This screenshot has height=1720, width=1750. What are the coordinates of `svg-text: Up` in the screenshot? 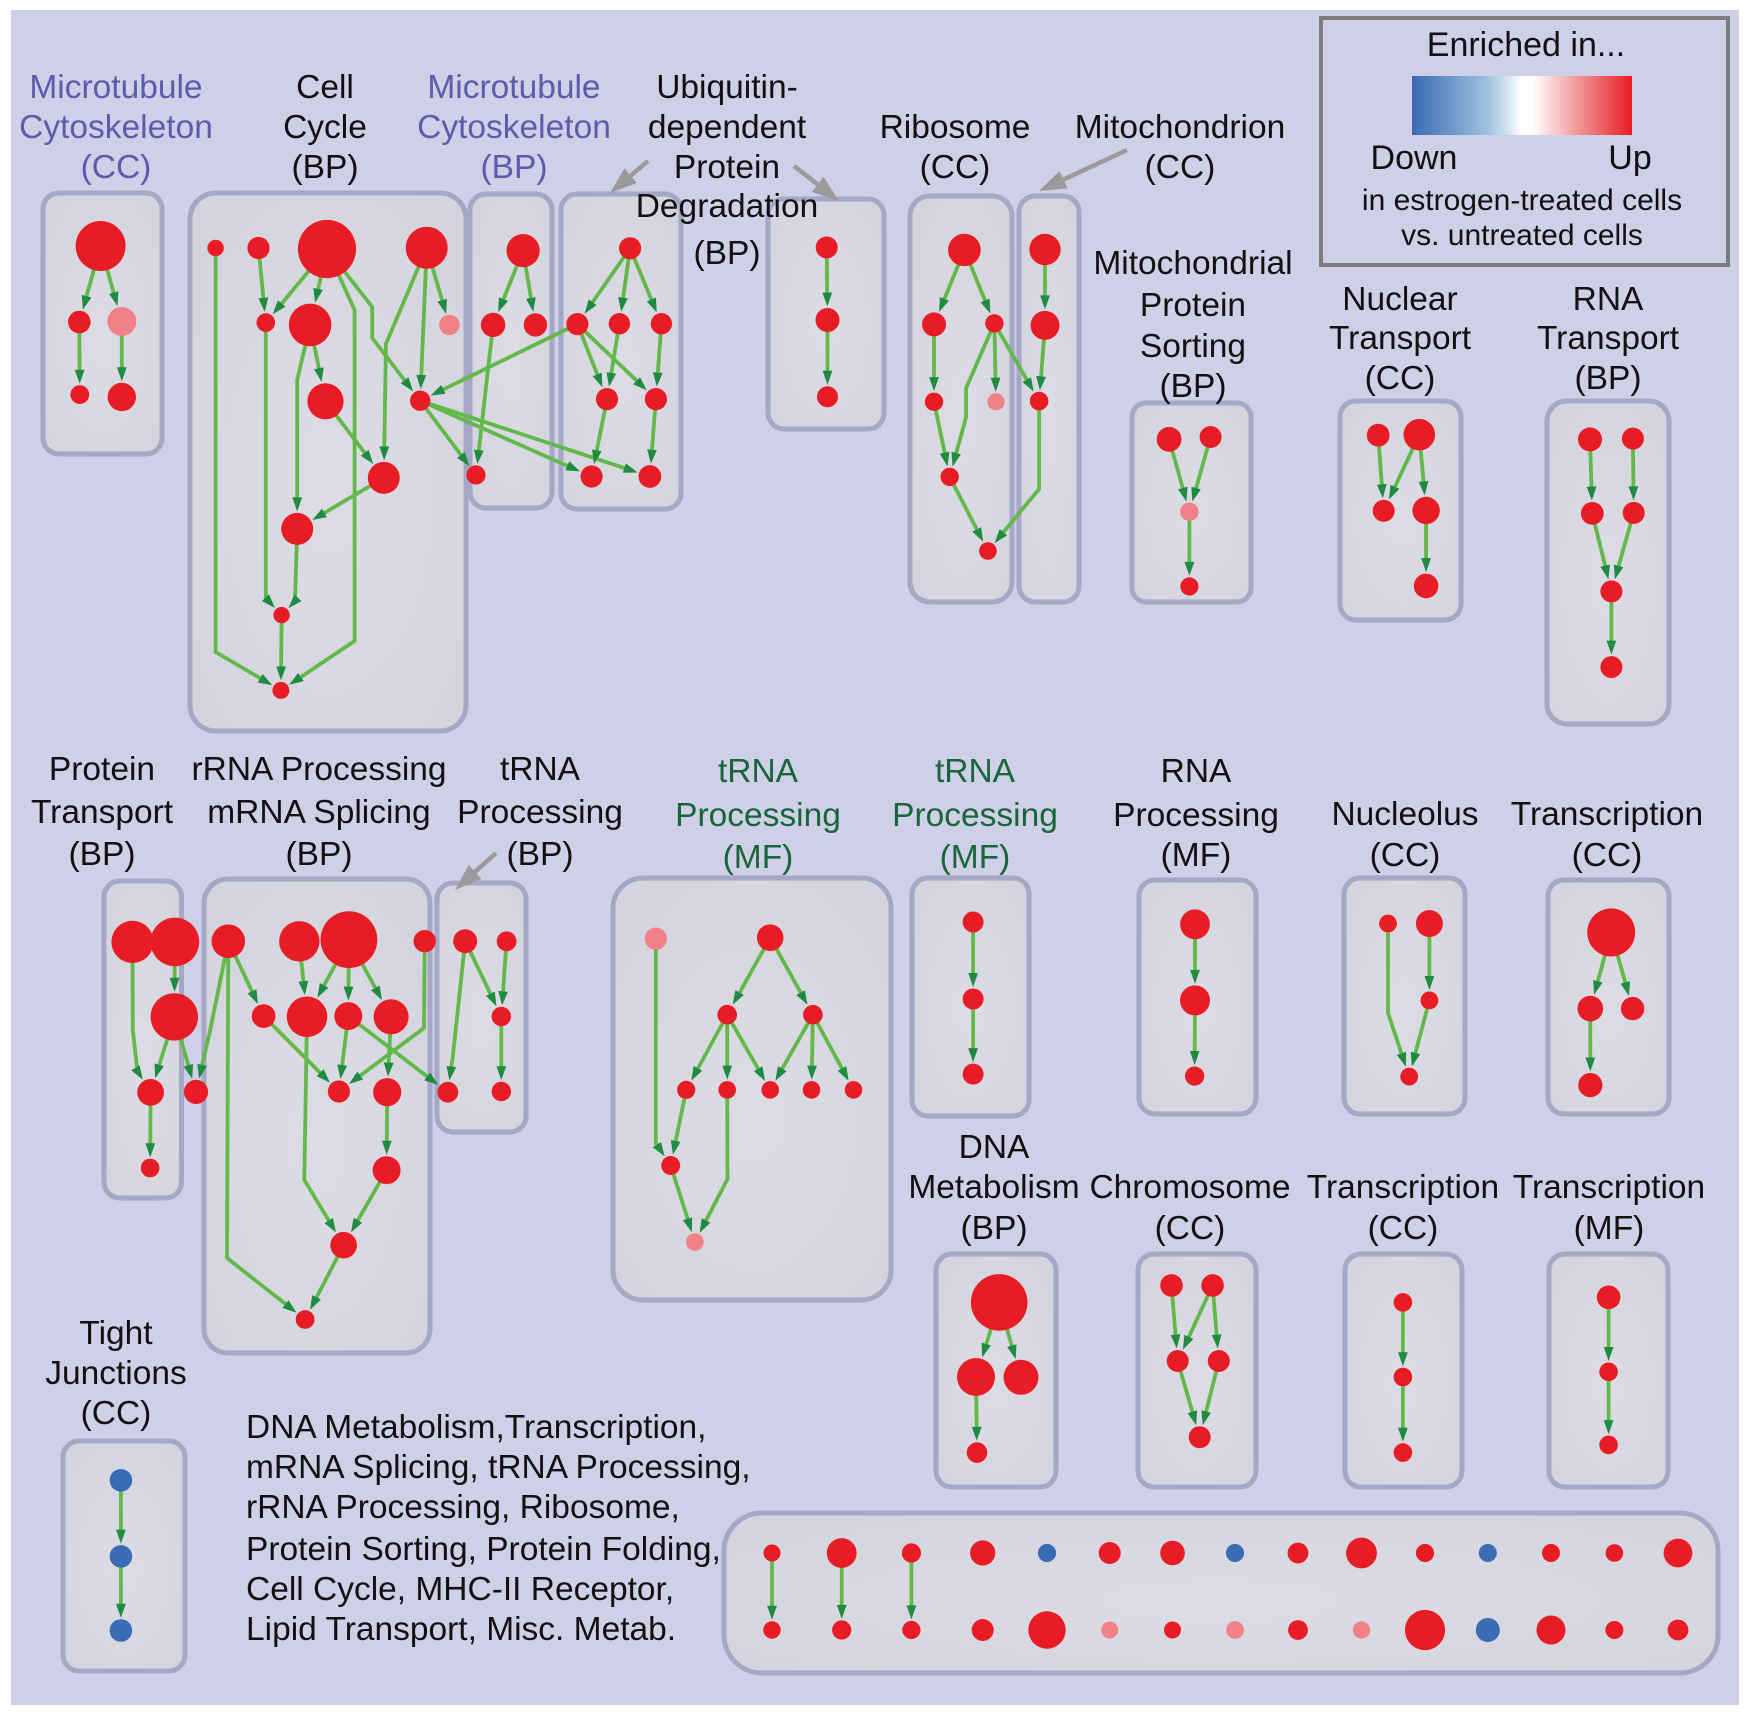 It's located at (1629, 158).